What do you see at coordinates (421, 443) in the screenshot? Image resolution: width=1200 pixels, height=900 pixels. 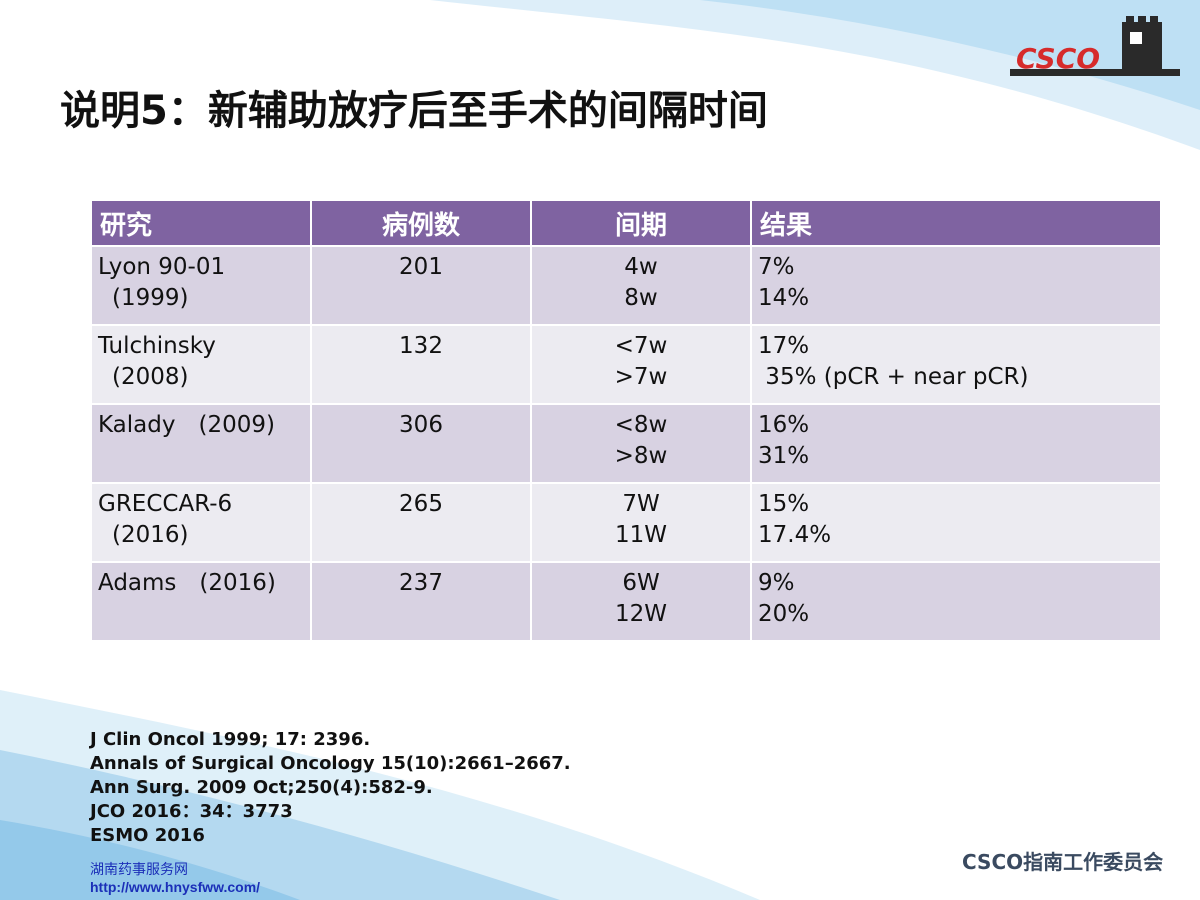 I see `cell-cases: 306` at bounding box center [421, 443].